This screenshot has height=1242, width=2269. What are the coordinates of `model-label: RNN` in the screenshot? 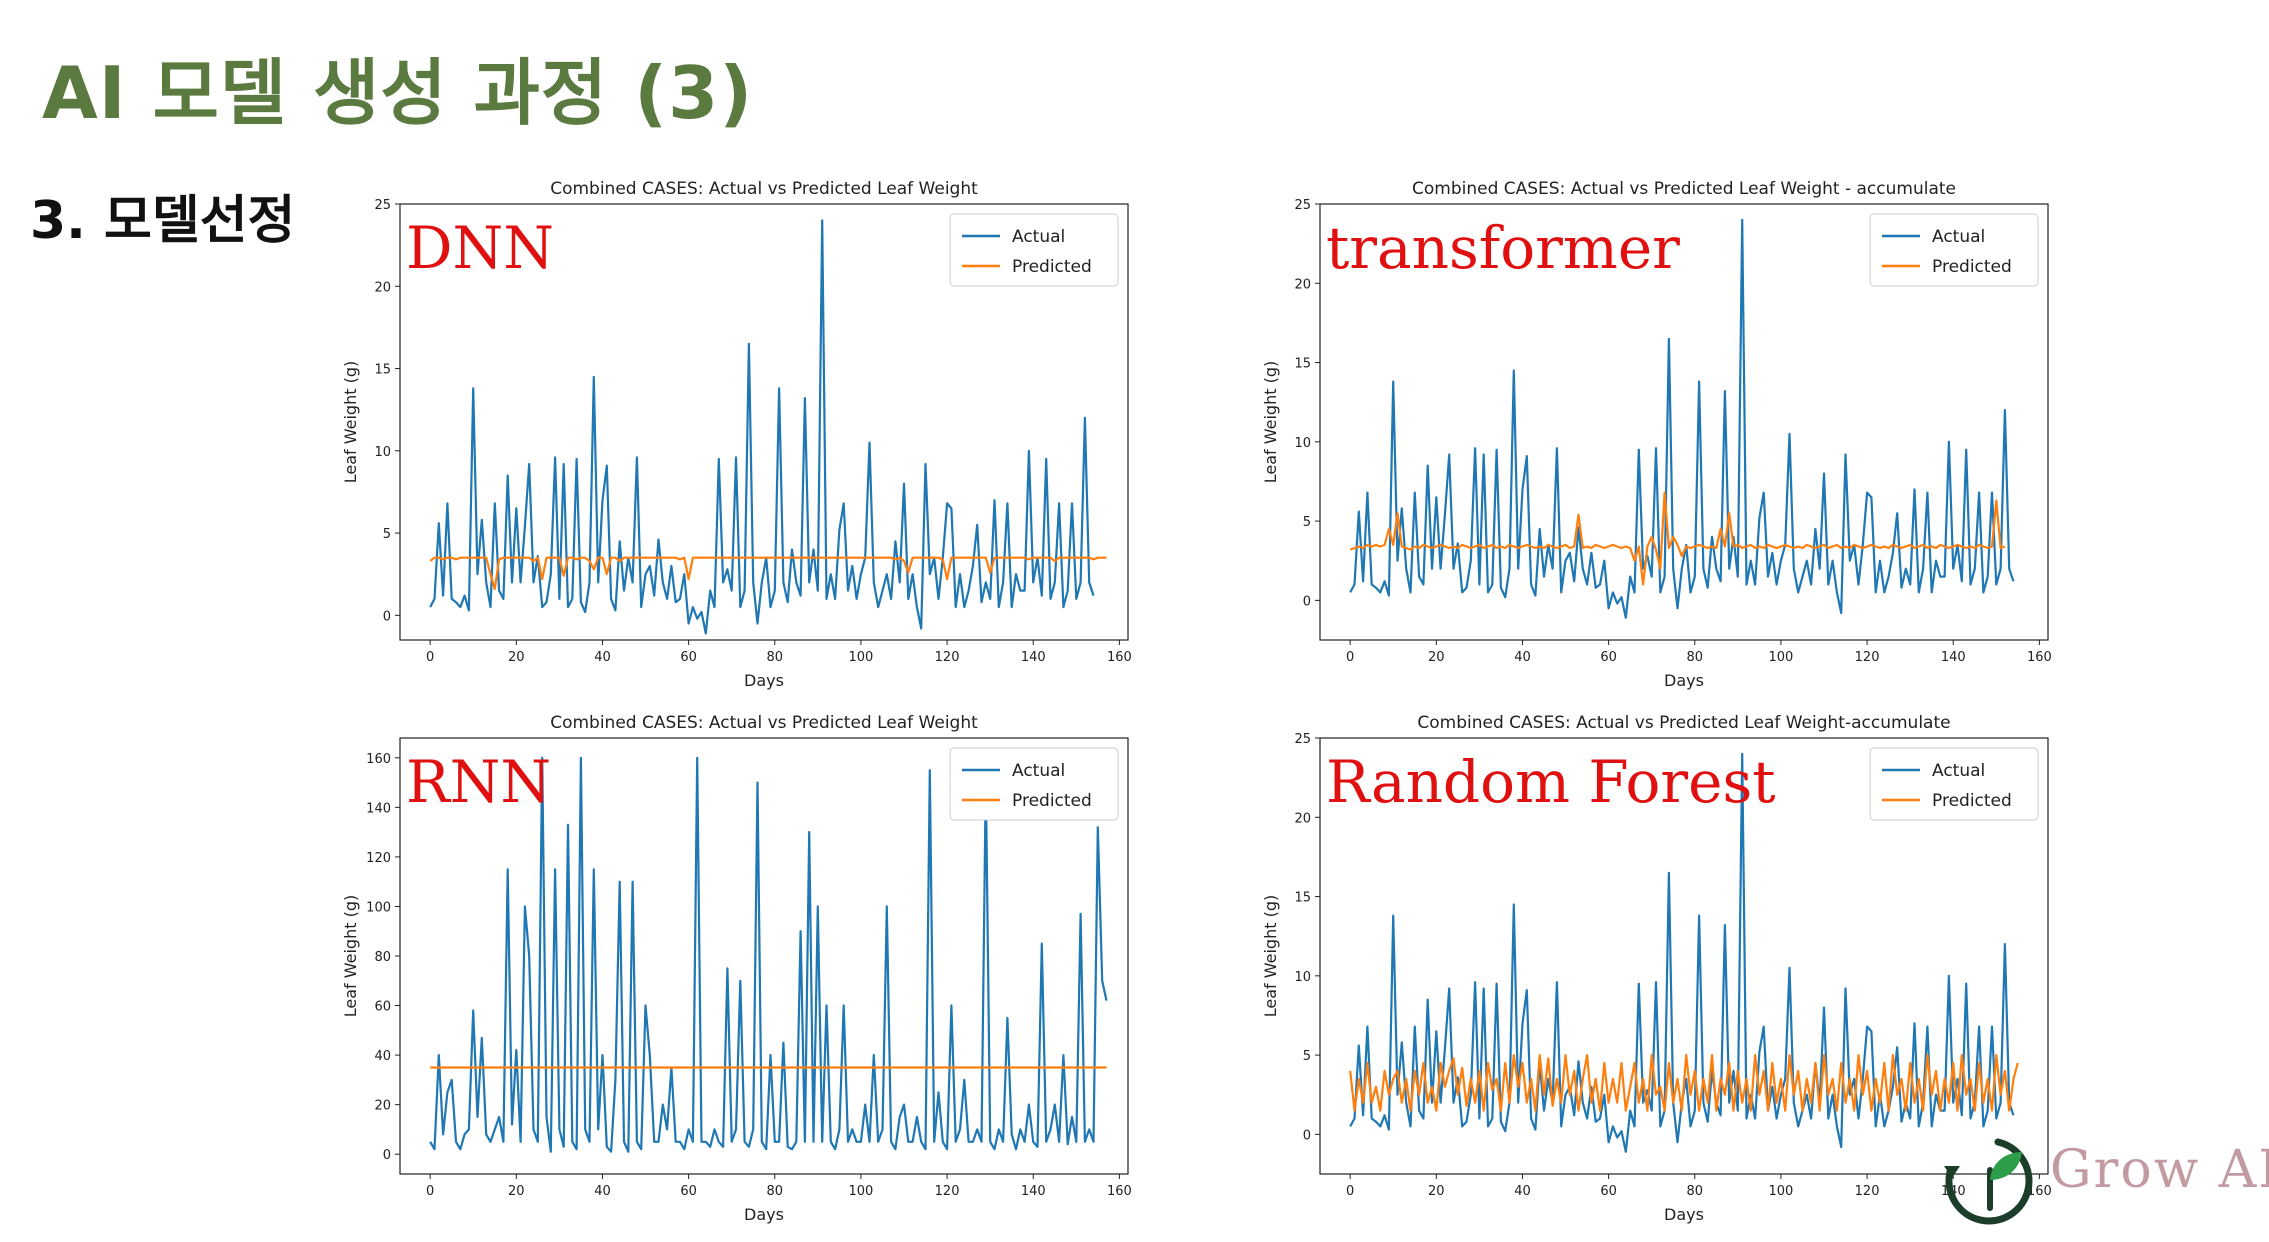 It's located at (478, 782).